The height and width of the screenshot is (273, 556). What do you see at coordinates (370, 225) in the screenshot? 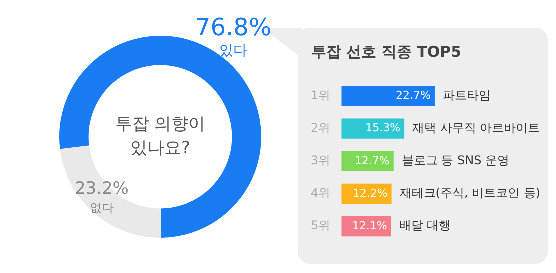
I see `data-label: 12.1%` at bounding box center [370, 225].